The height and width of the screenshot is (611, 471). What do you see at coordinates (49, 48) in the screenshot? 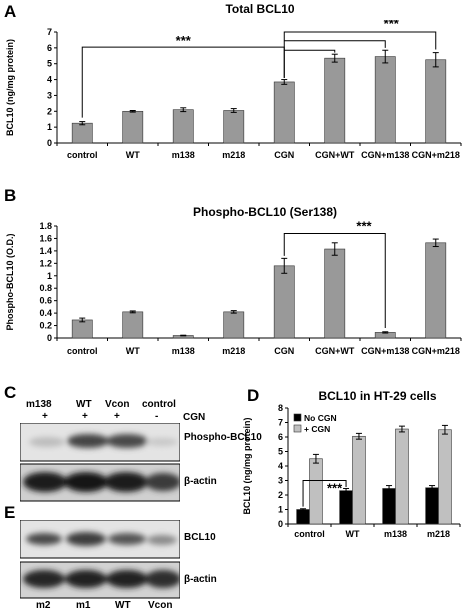
I see `a-ytick-label: 6` at bounding box center [49, 48].